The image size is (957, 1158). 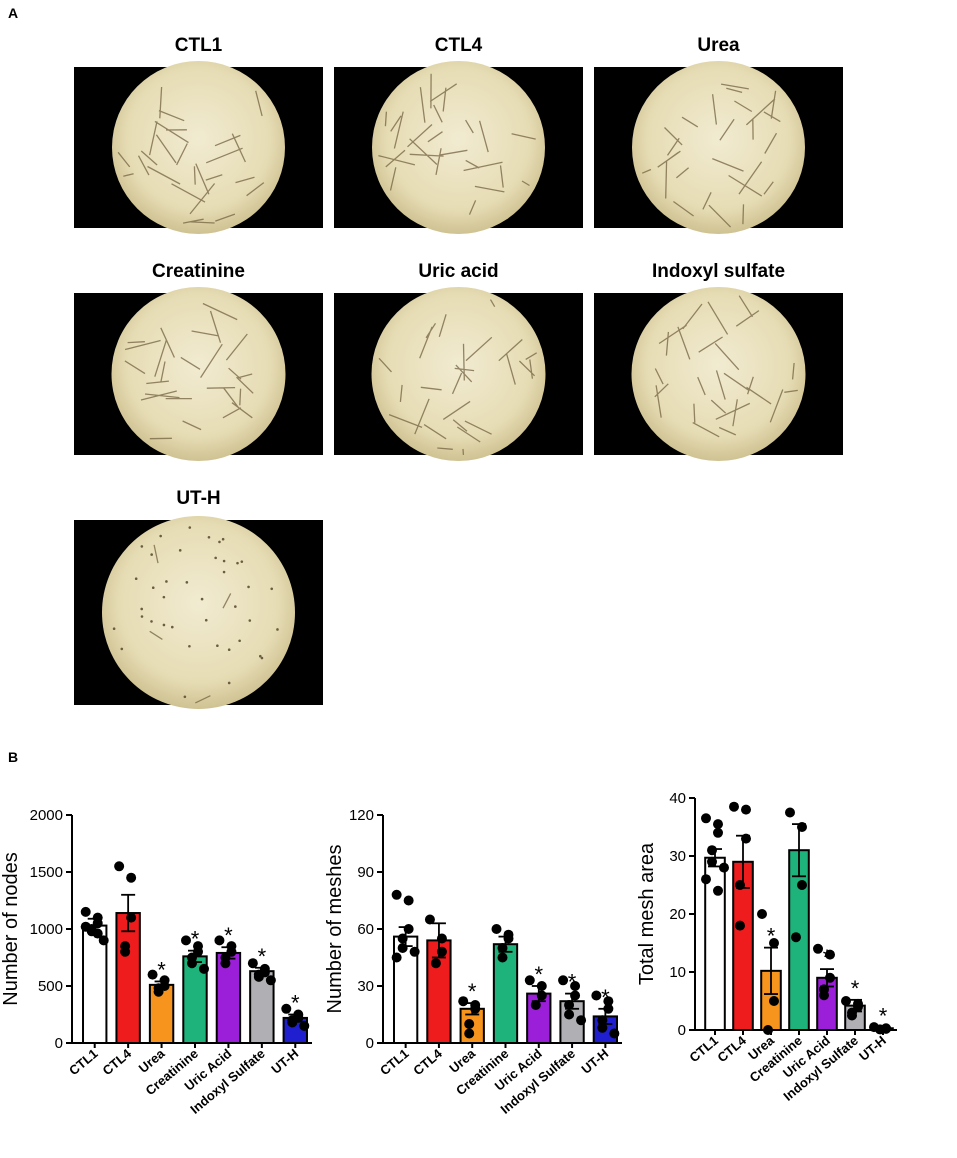 What do you see at coordinates (647, 913) in the screenshot?
I see `y-axis-title: Total mesh area` at bounding box center [647, 913].